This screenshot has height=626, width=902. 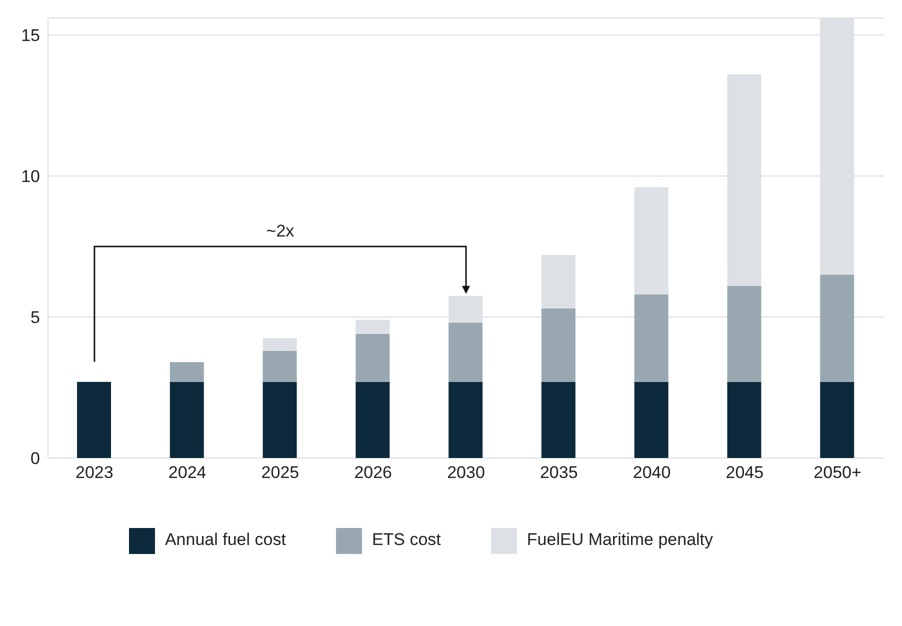 I want to click on x-tick-label: 2035, so click(x=559, y=472).